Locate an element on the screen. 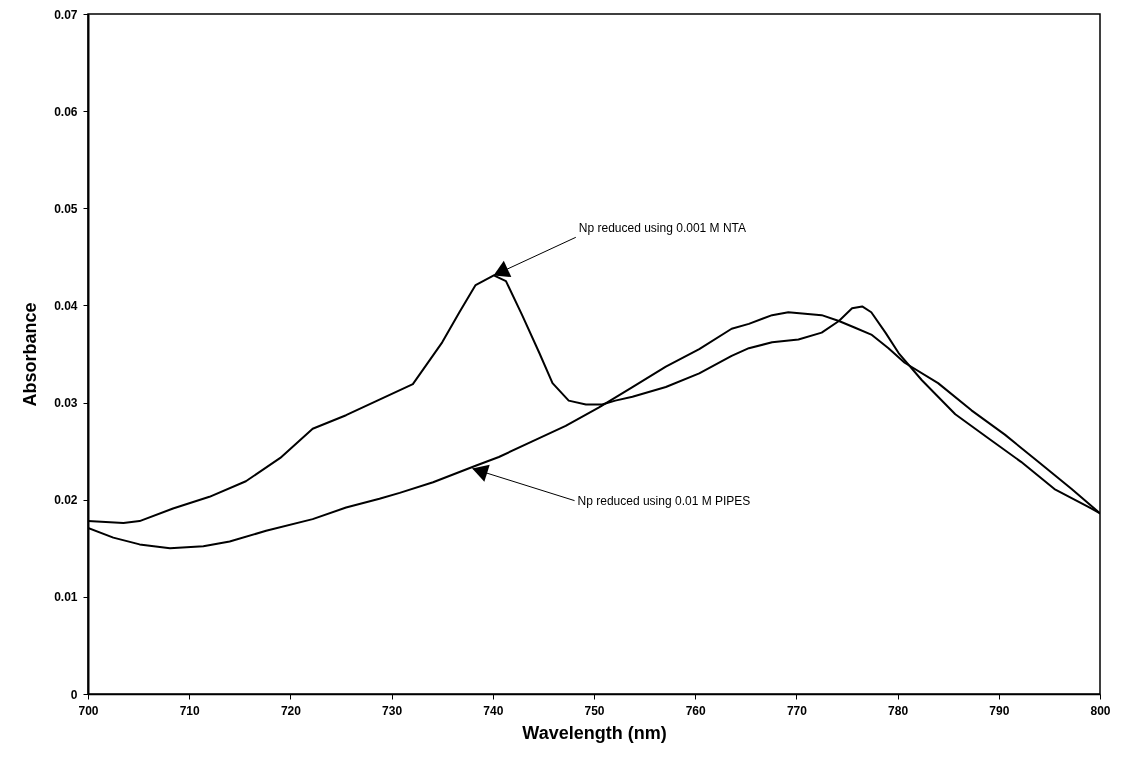  x-tick-label: 750 is located at coordinates (594, 710).